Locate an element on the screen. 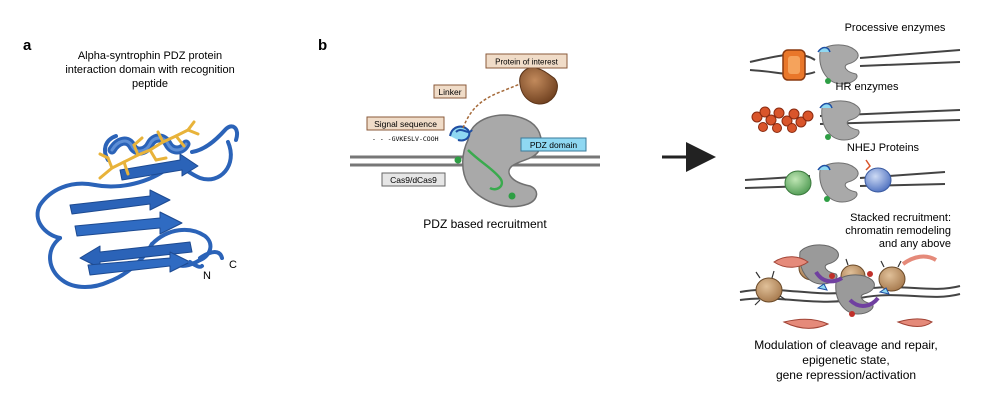 Image resolution: width=987 pixels, height=407 pixels. guide-rna is located at coordinates (485, 170).